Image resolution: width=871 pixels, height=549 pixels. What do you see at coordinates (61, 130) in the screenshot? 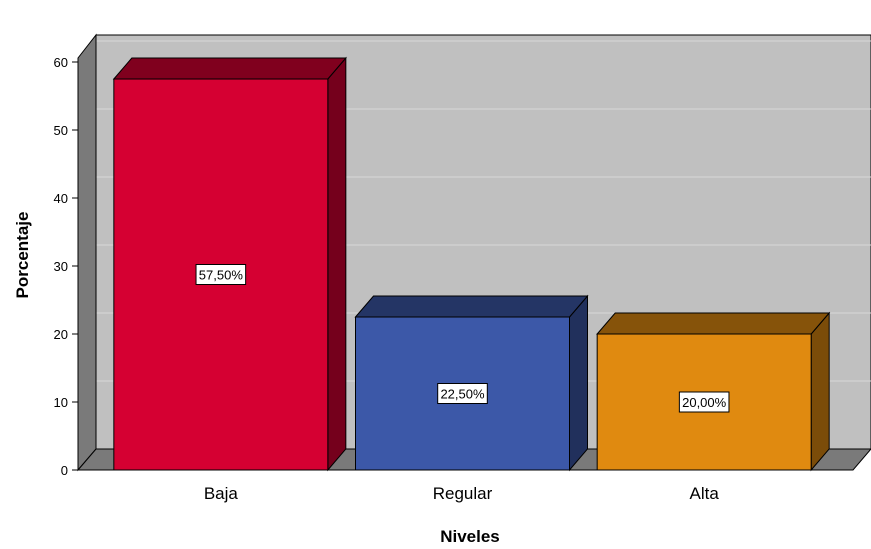
I see `y-tick-label: 50` at bounding box center [61, 130].